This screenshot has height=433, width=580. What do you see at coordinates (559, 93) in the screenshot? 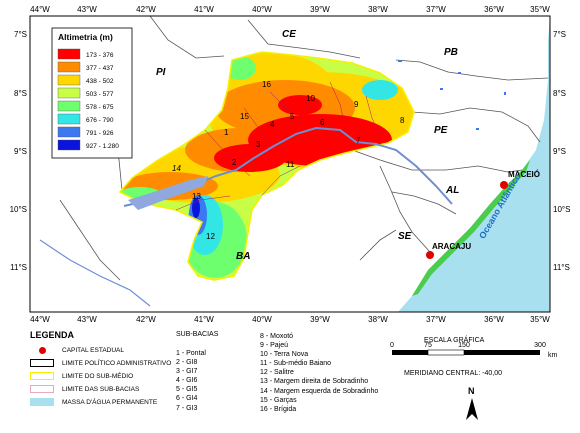
I see `lat-tick-right: 8°S` at bounding box center [559, 93].